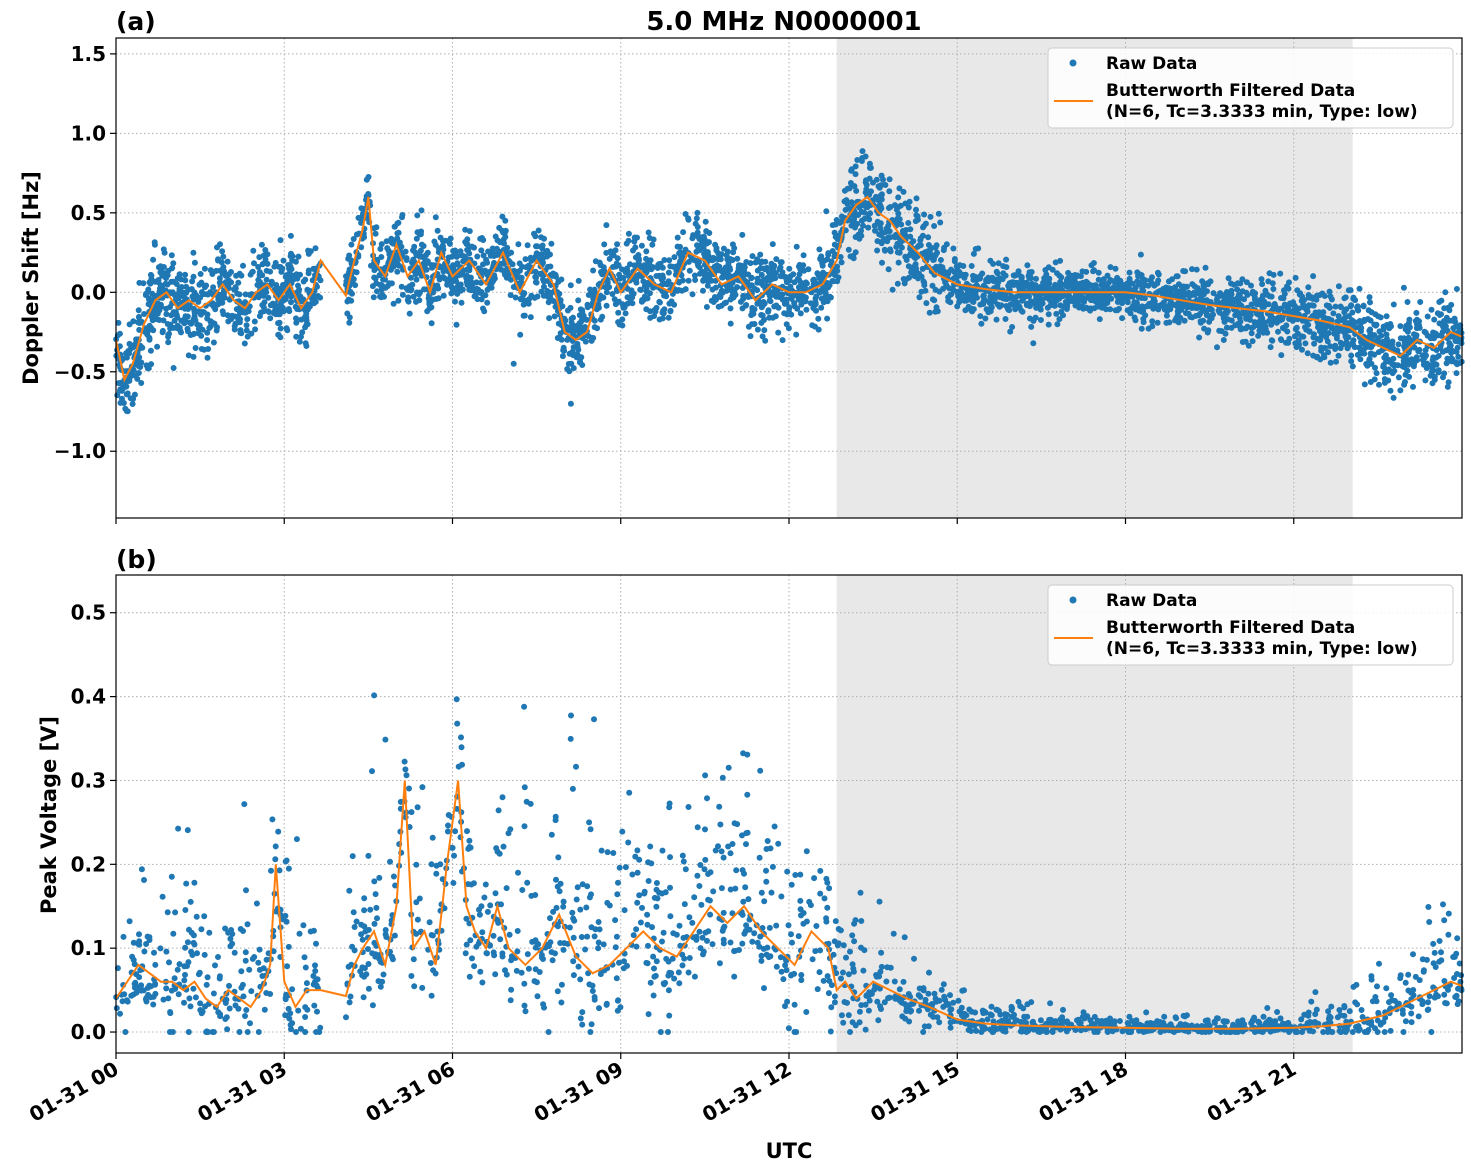  What do you see at coordinates (789, 289) in the screenshot?
I see `panel-a-filtered-line` at bounding box center [789, 289].